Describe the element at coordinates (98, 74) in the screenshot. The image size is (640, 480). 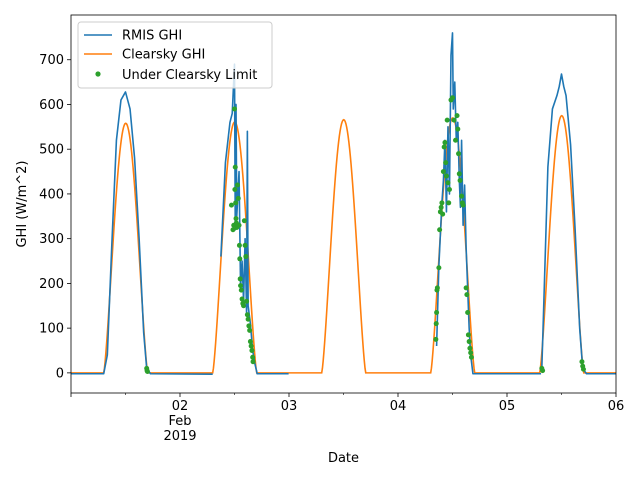
I see `legend-swatch-under-clearsky-limit` at that location.